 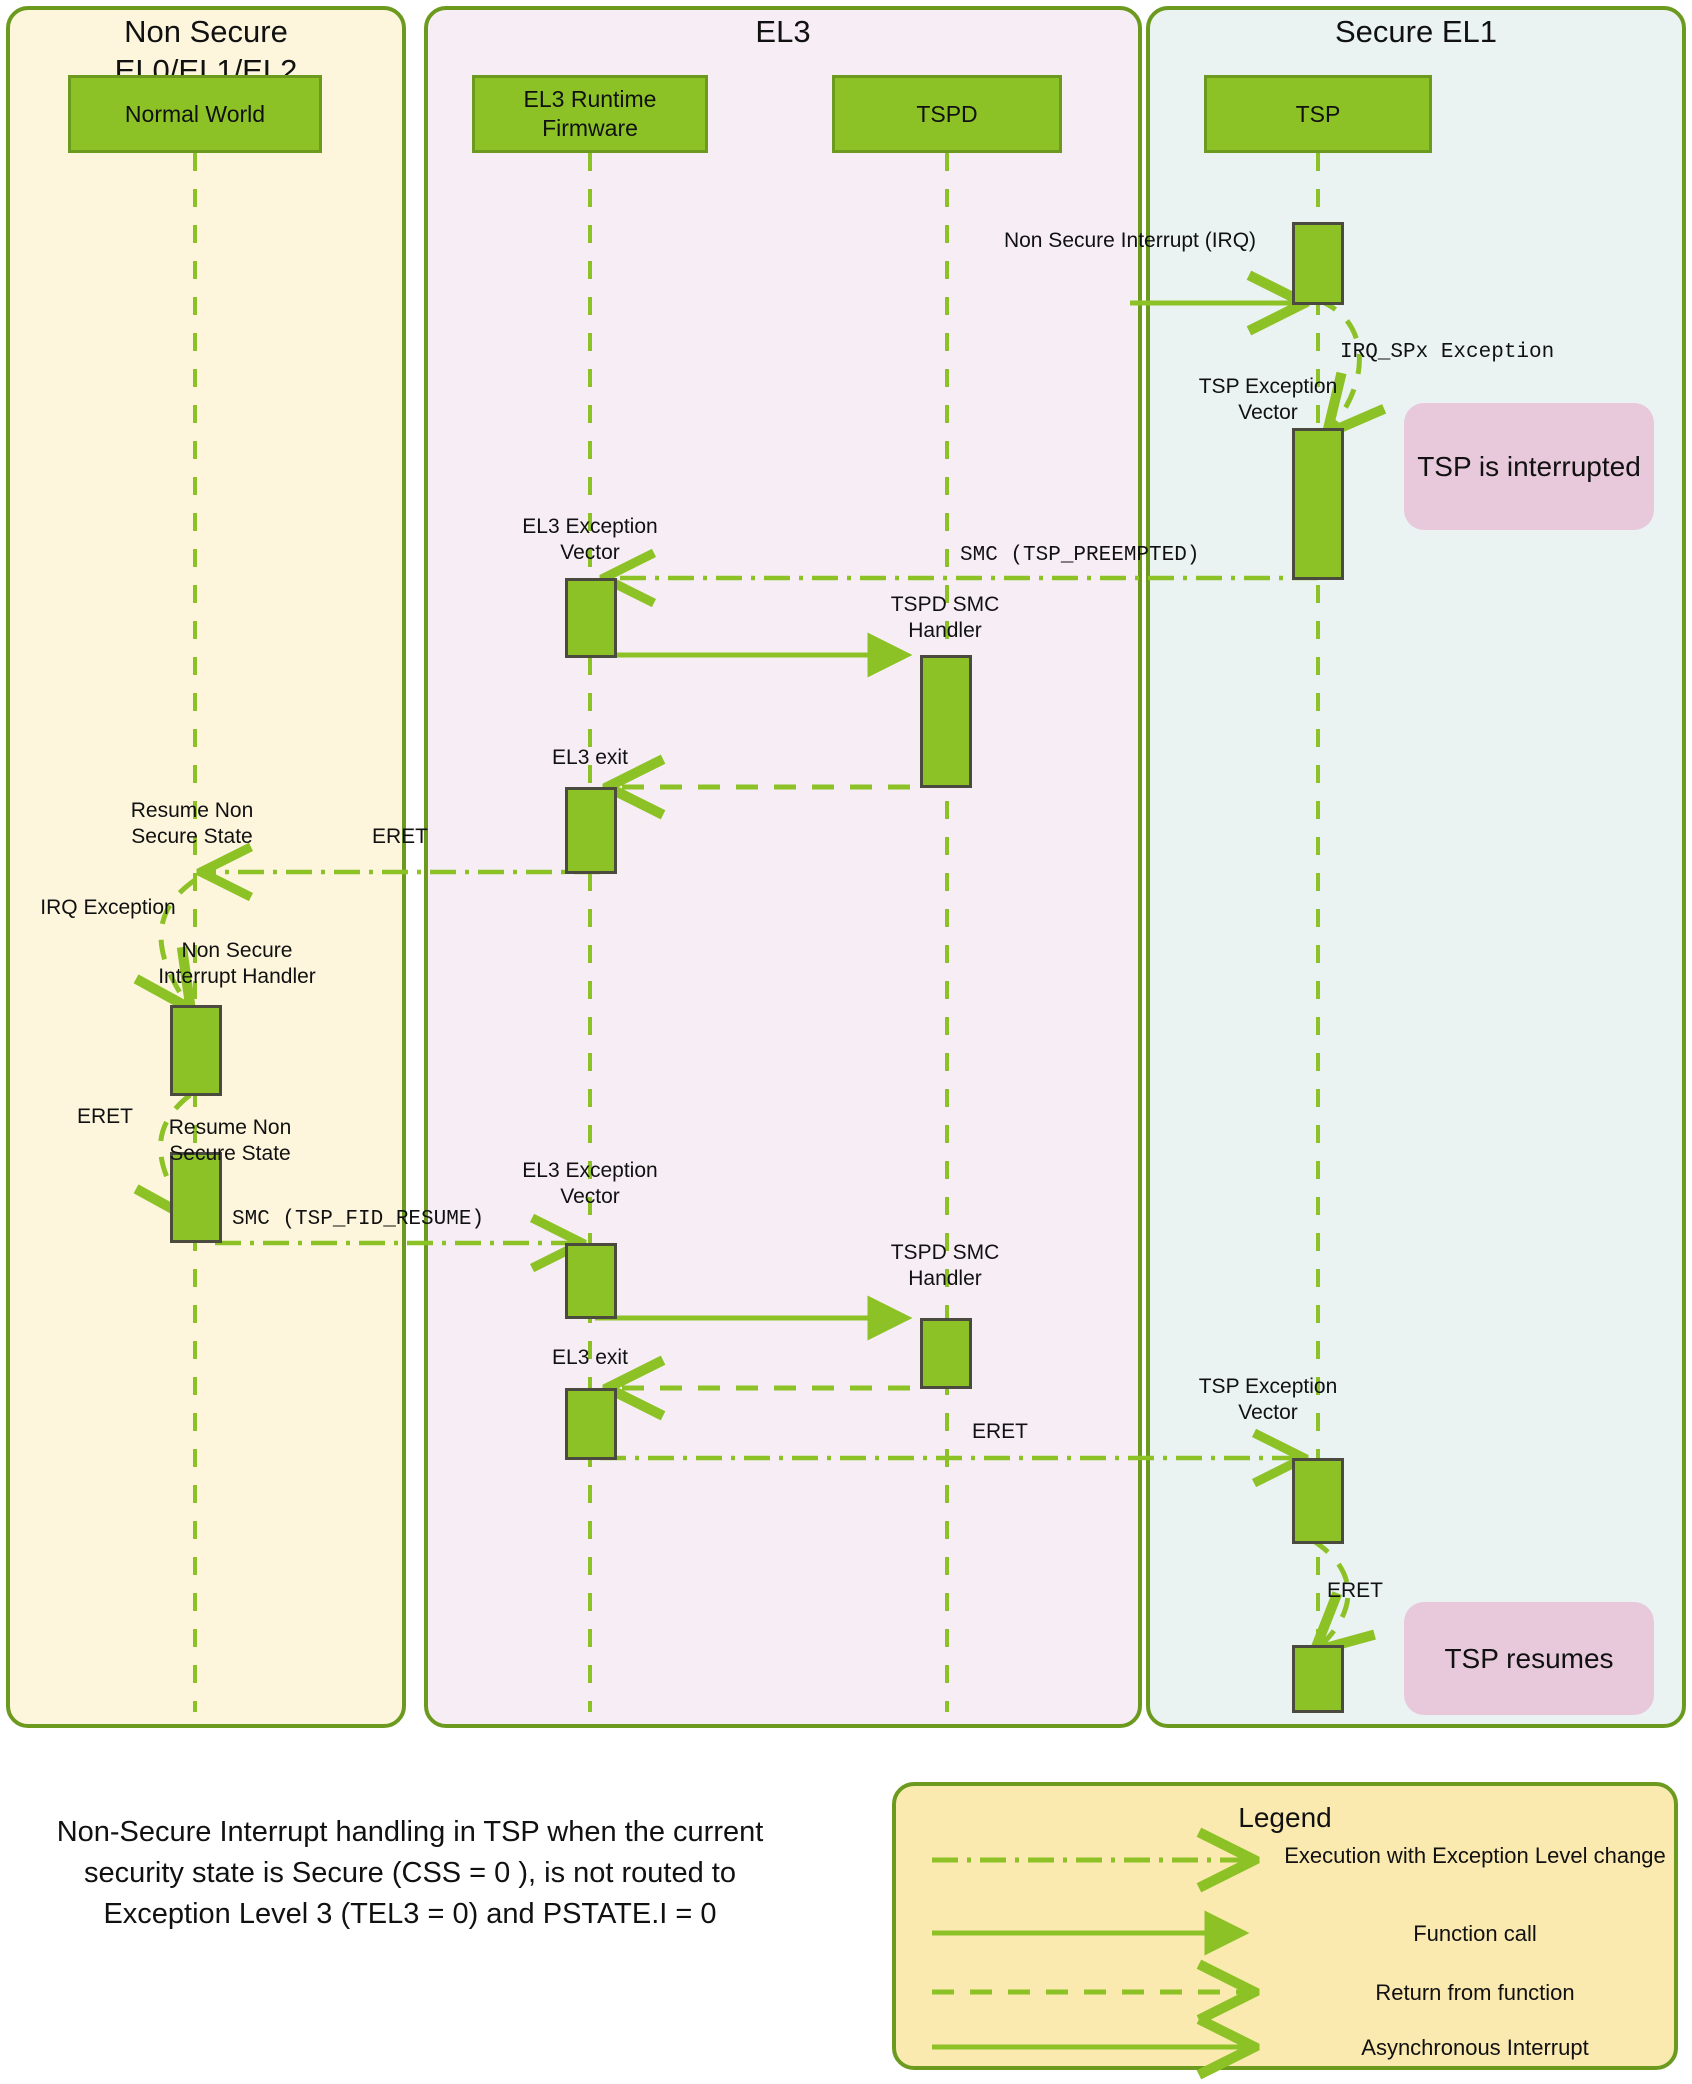 What do you see at coordinates (590, 1184) in the screenshot?
I see `label-el3-exception-vector-2: EL3 Exception Vector` at bounding box center [590, 1184].